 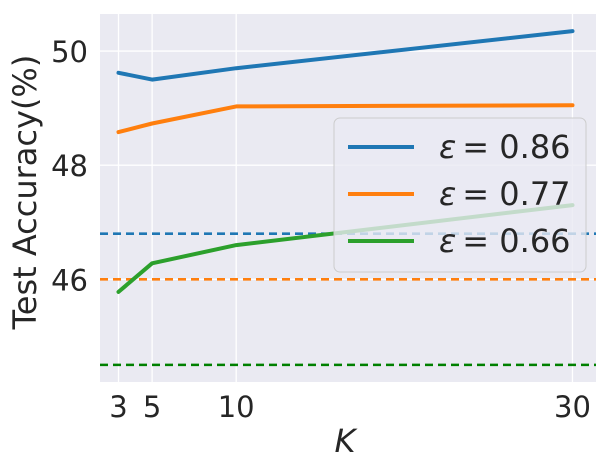 I want to click on y-tick-label: 46, so click(x=69, y=280).